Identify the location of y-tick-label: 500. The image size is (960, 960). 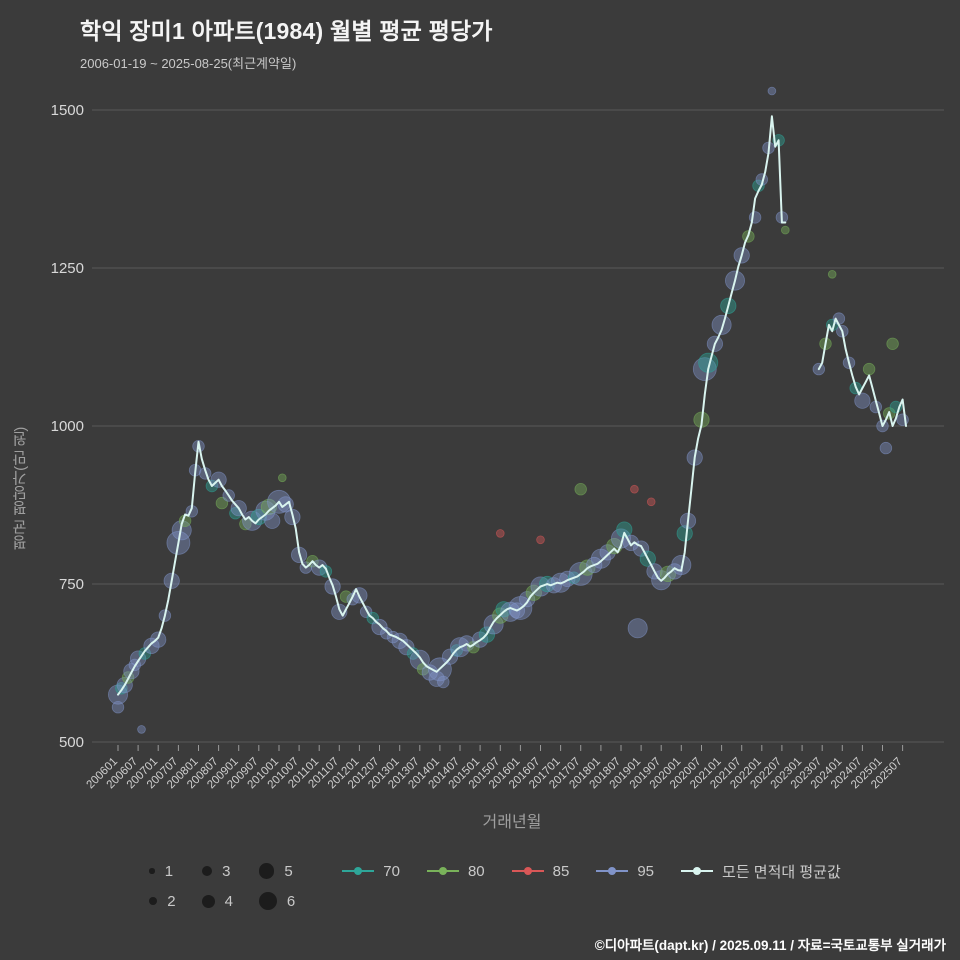
(71, 742).